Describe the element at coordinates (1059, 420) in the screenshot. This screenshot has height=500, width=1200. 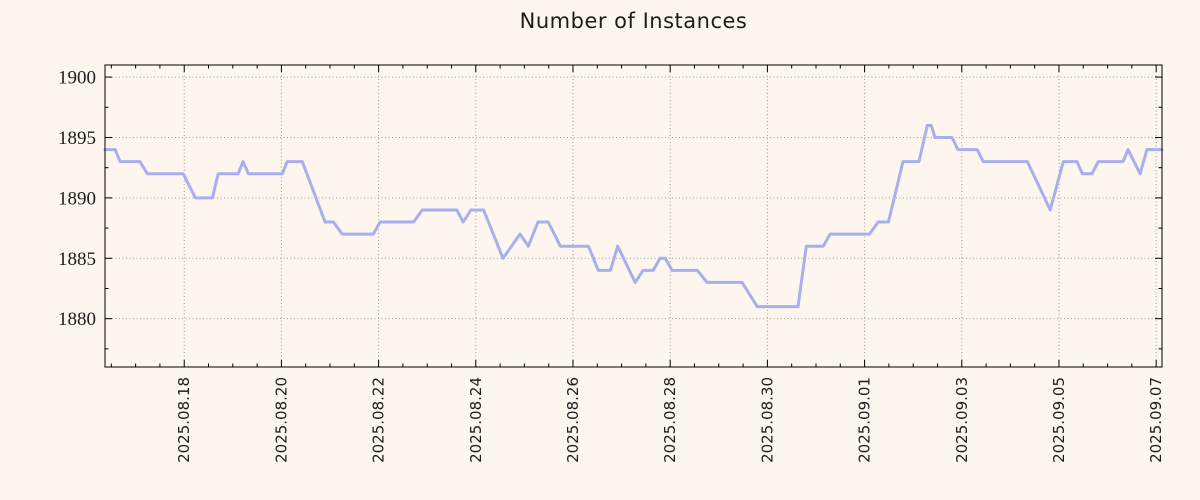
I see `x-tick-label: 2025.09.05` at that location.